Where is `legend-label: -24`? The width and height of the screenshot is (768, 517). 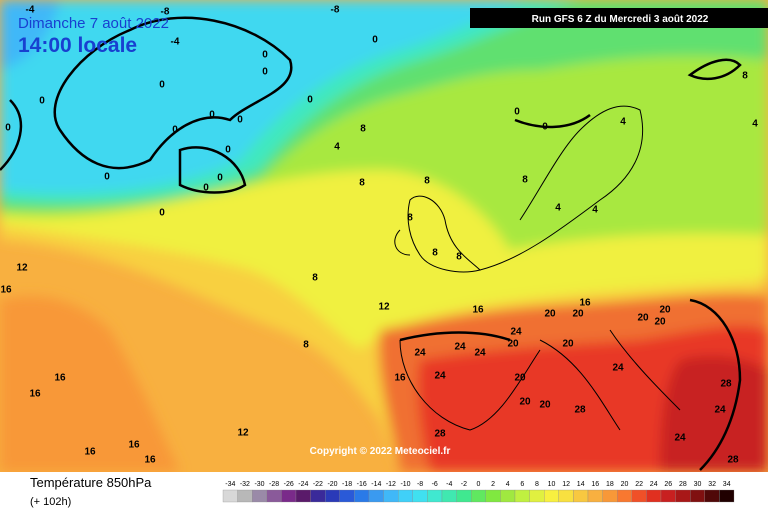
legend-label: -24 is located at coordinates (303, 484).